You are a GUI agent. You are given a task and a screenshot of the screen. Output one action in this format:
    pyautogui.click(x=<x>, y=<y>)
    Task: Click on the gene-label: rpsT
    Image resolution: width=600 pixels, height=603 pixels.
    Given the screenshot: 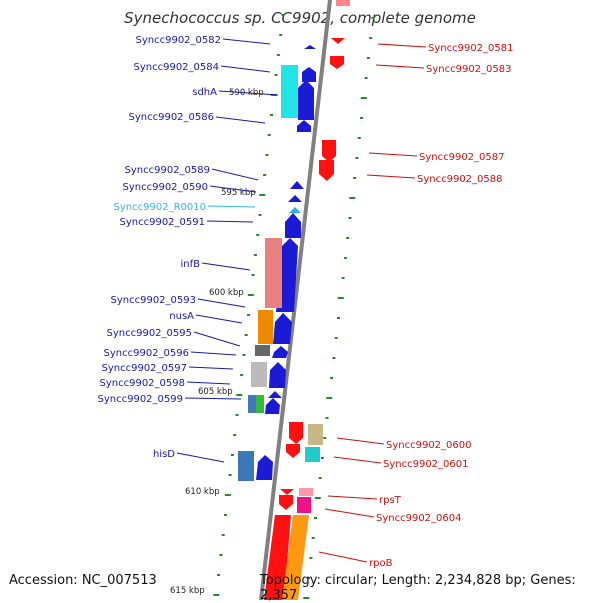 What is the action you would take?
    pyautogui.click(x=390, y=500)
    